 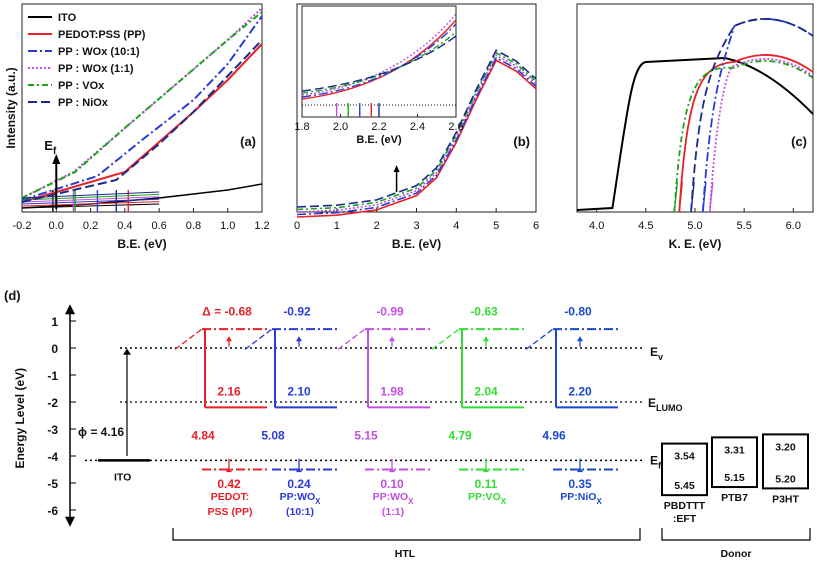 What do you see at coordinates (694, 226) in the screenshot?
I see `x-tick-label-c: 5.0` at bounding box center [694, 226].